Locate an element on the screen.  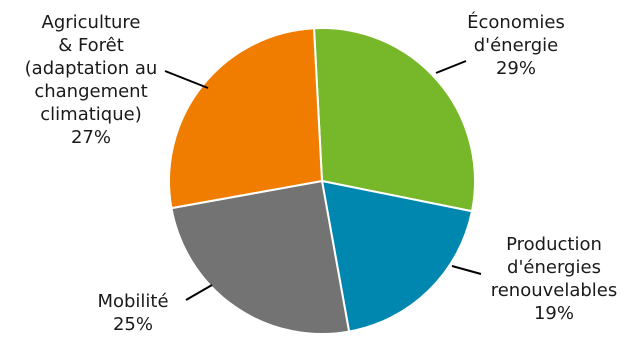
slice-value-agriculture-foret: 27% is located at coordinates (91, 137).